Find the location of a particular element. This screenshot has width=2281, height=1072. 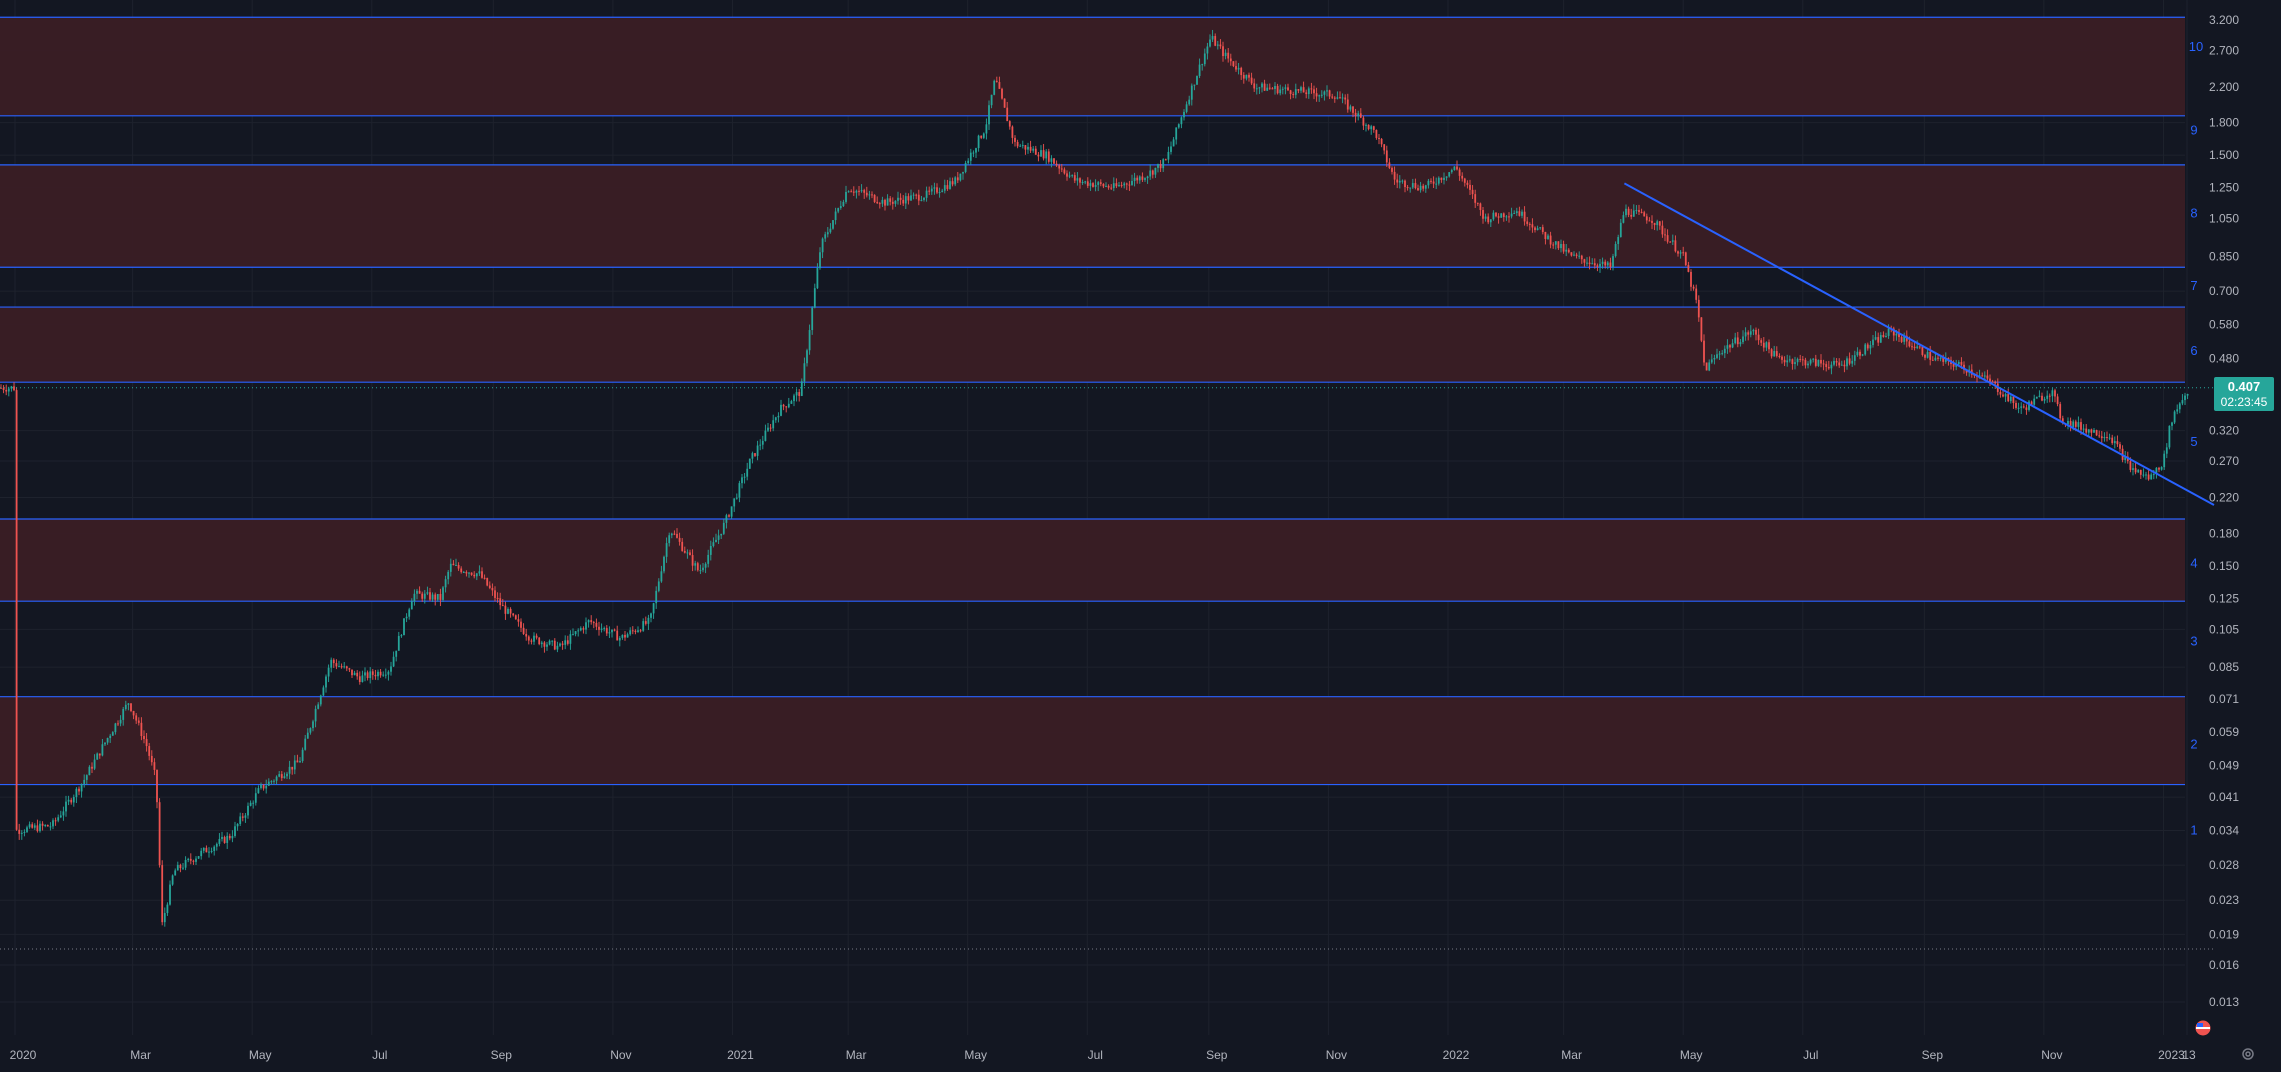

y-tick-label: 0.041 is located at coordinates (2224, 797).